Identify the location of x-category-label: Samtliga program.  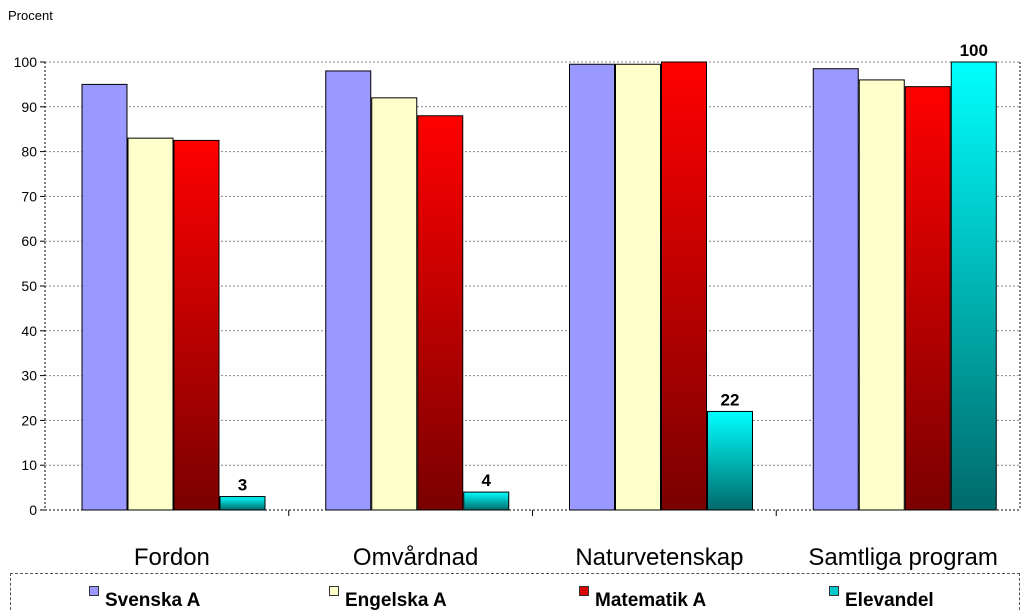
(902, 557).